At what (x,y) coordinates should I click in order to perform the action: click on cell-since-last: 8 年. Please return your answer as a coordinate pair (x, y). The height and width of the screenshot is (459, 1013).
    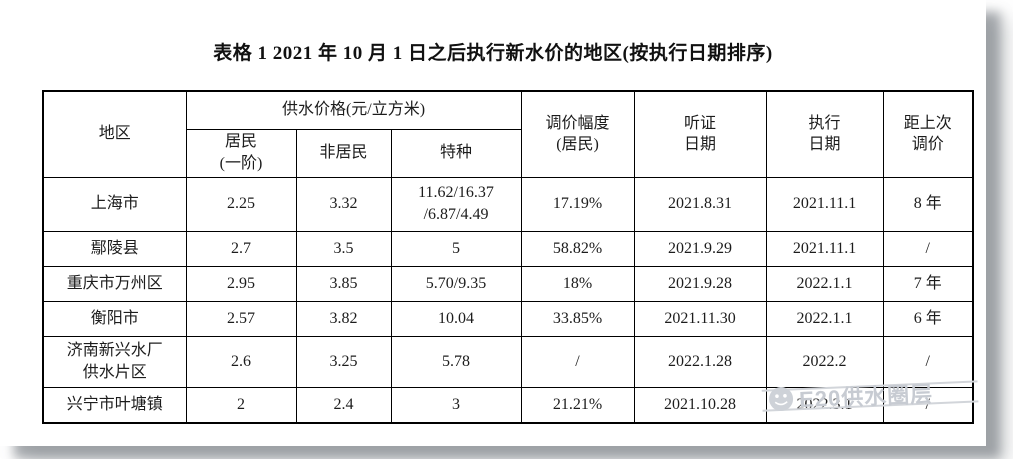
    Looking at the image, I should click on (928, 204).